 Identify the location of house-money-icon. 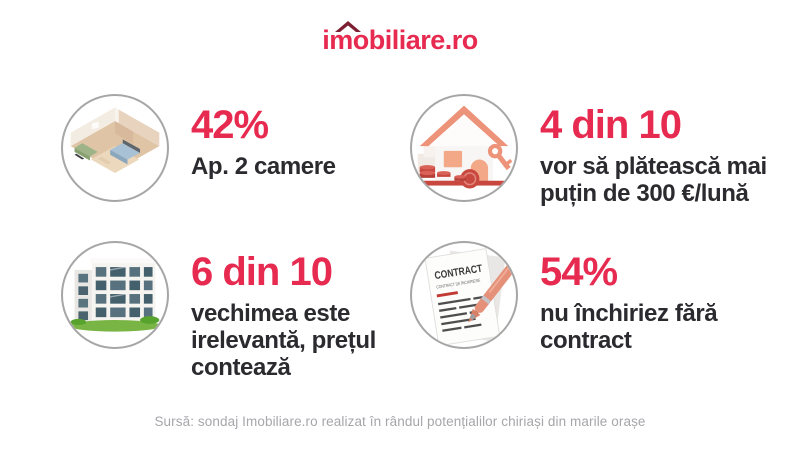
(464, 148).